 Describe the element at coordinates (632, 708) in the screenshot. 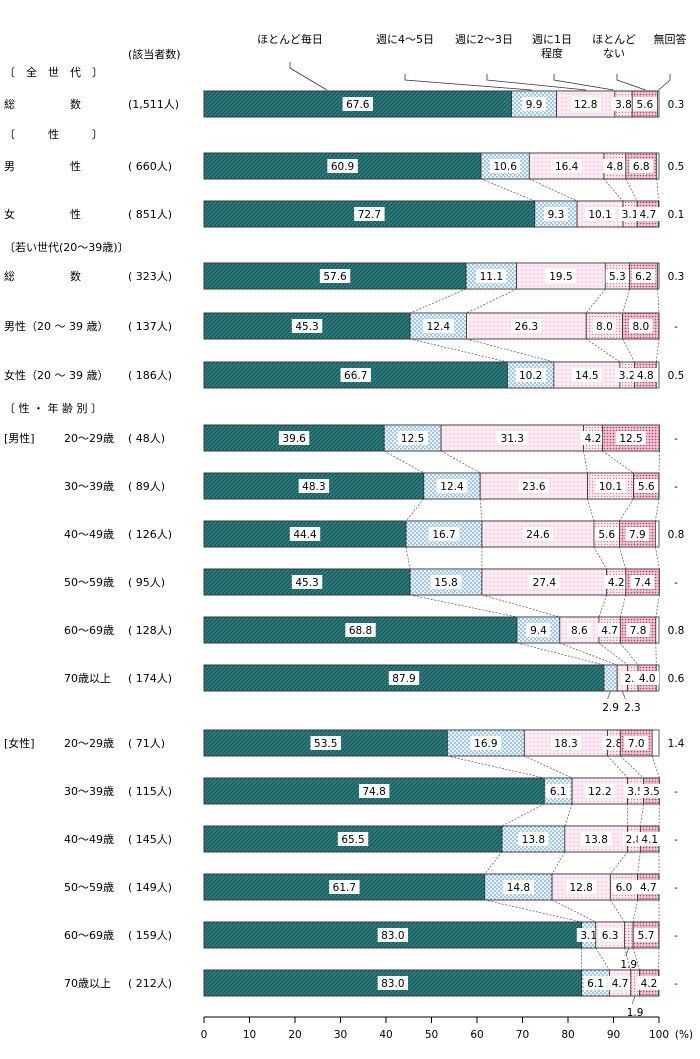

I see `data-label: 2.3` at that location.